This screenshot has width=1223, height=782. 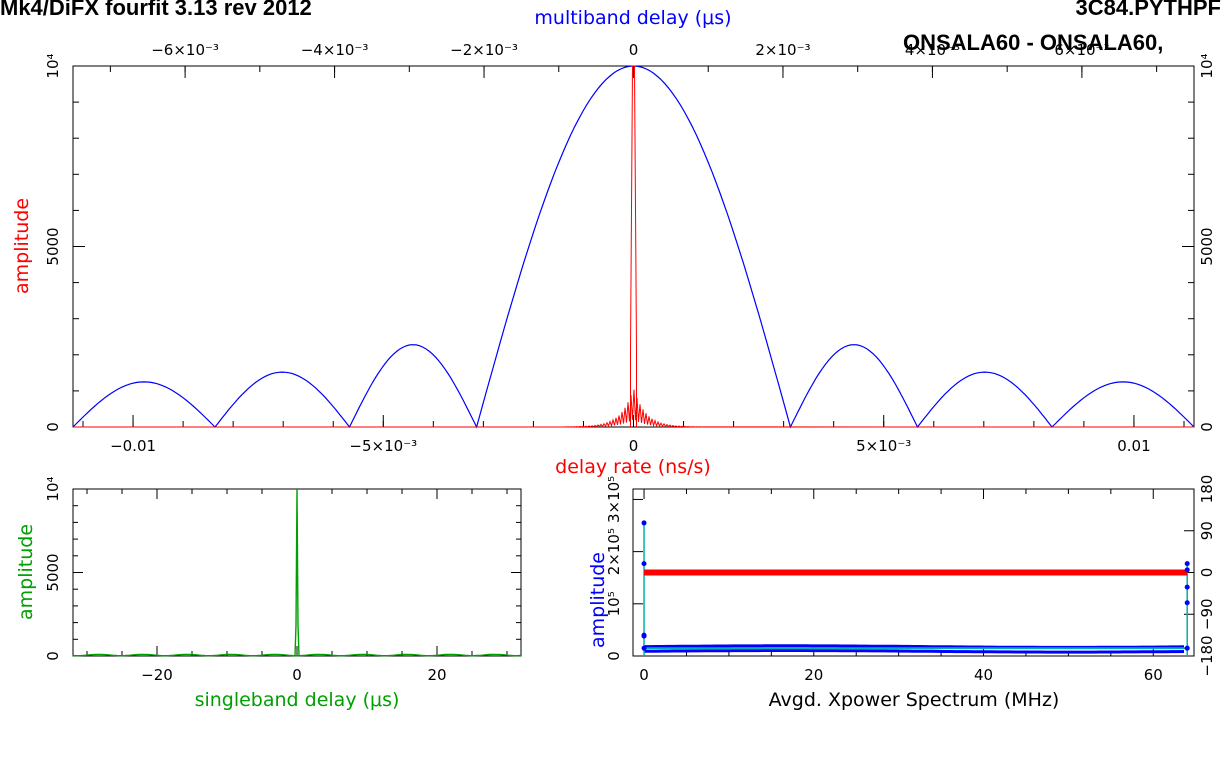 I want to click on main-top-xtick-label: 6×10⁻³, so click(x=1081, y=50).